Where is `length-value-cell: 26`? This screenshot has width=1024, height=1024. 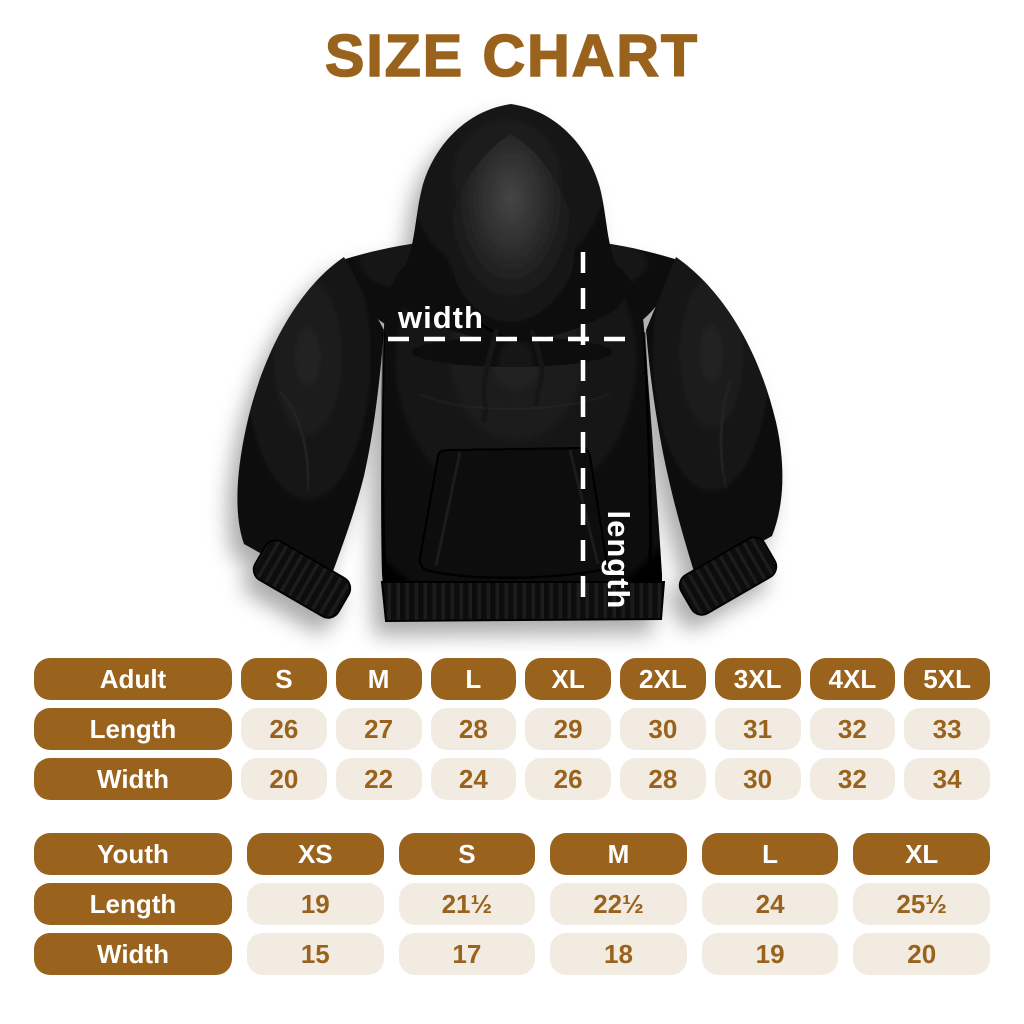 length-value-cell: 26 is located at coordinates (284, 729).